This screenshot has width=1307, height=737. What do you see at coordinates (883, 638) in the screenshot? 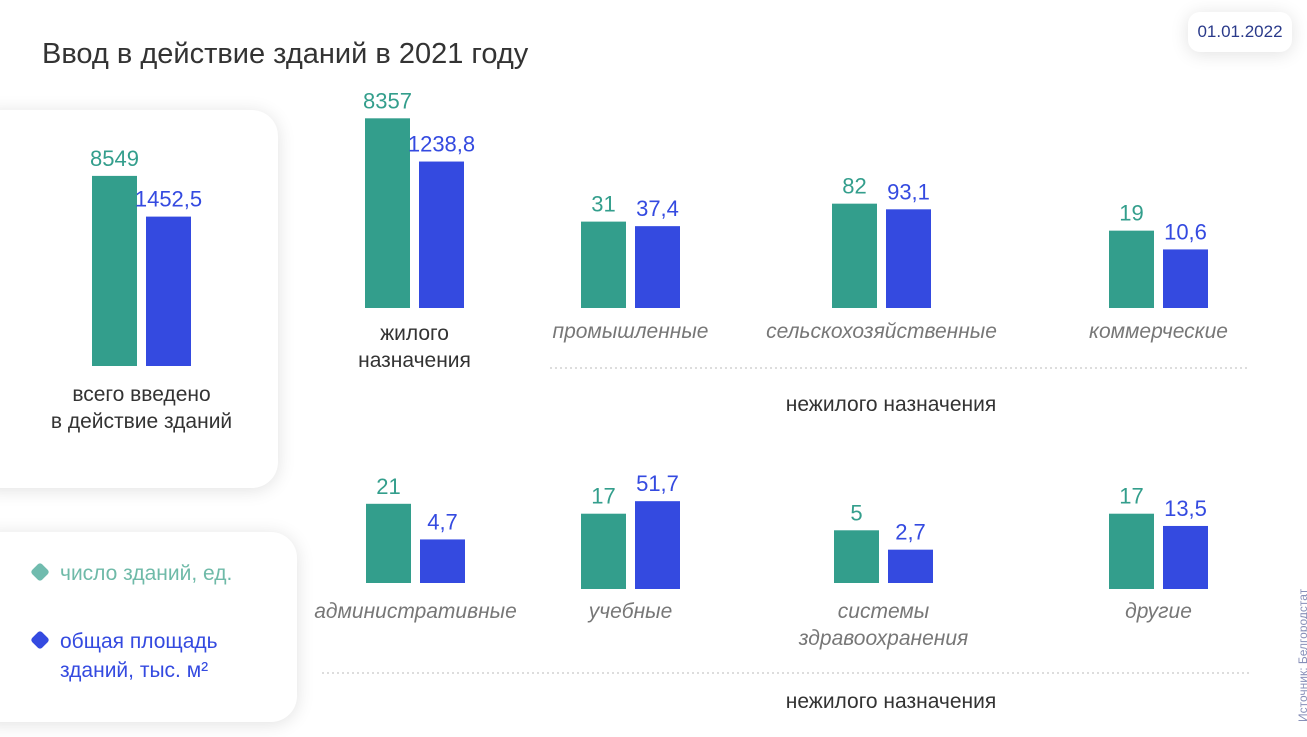
I see `category-line: здравоохранения` at bounding box center [883, 638].